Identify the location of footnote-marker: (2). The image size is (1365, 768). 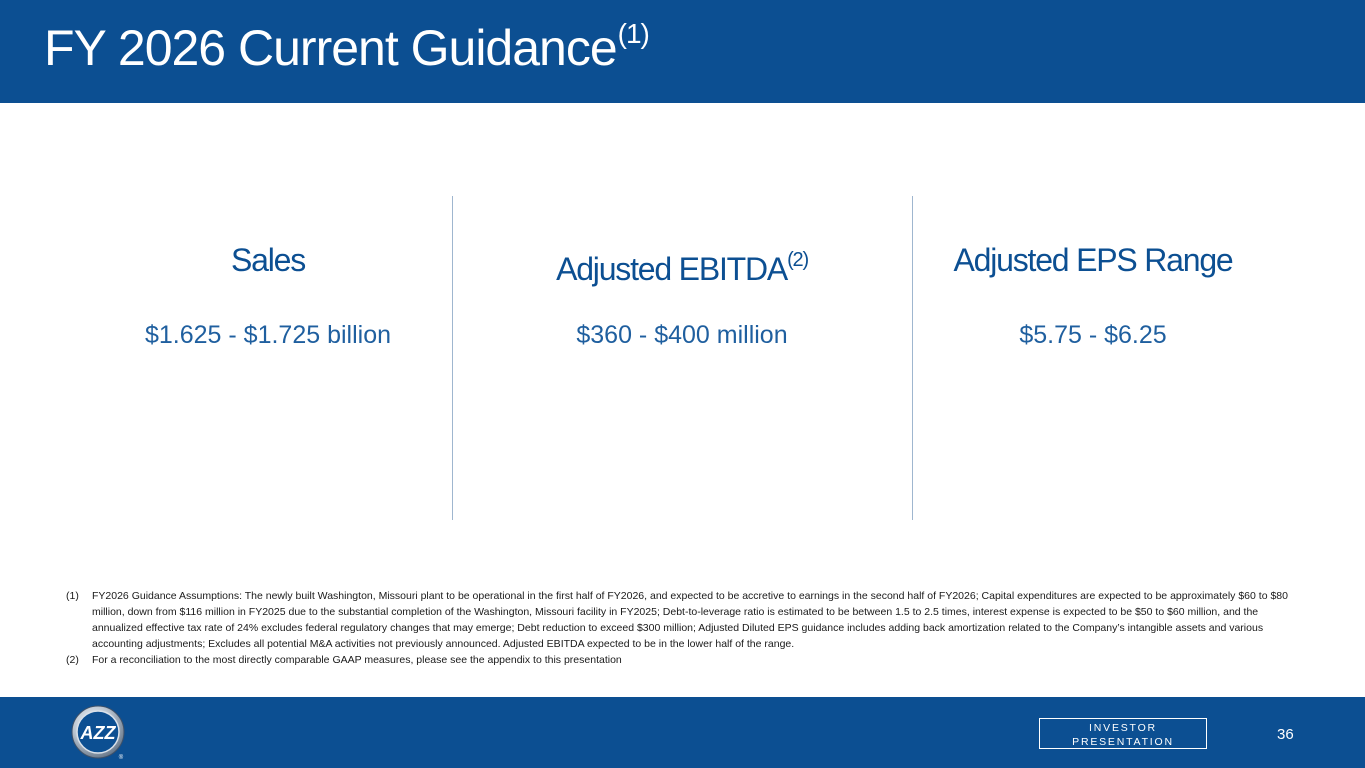
(72, 660).